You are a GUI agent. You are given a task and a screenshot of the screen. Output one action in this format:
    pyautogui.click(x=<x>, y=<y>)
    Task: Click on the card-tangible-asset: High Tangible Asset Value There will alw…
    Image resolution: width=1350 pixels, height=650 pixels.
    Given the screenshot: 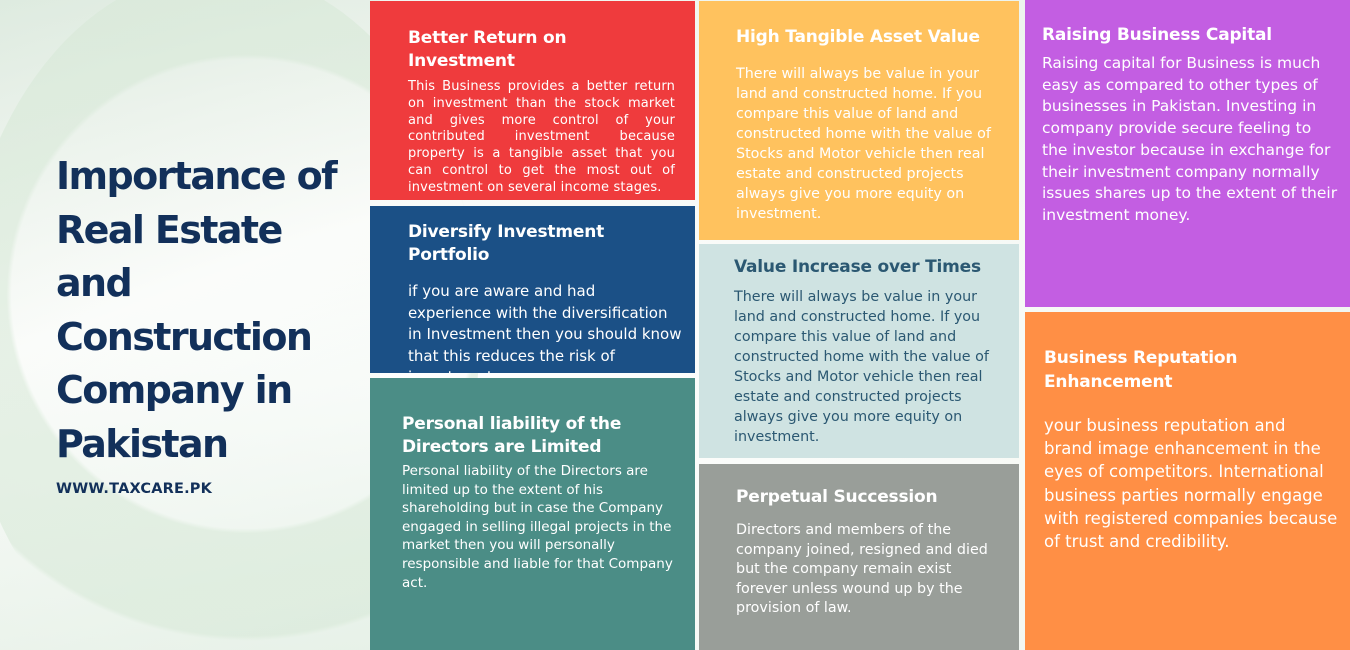 What is the action you would take?
    pyautogui.click(x=859, y=120)
    